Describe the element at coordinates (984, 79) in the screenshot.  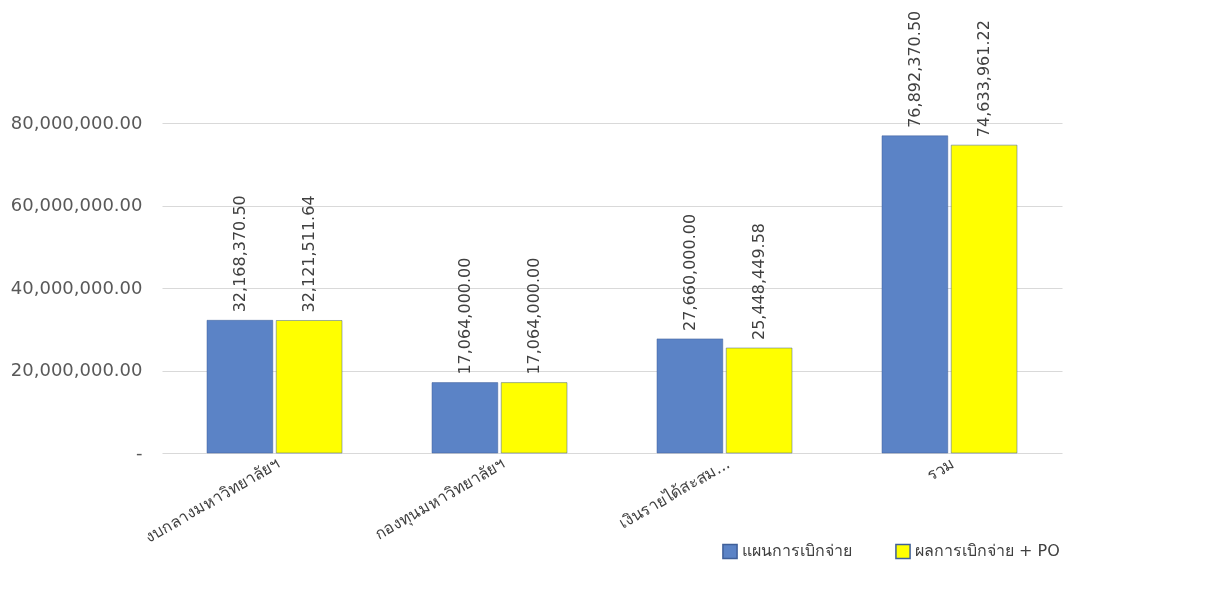
I see `data-label: 74,633,961.22` at that location.